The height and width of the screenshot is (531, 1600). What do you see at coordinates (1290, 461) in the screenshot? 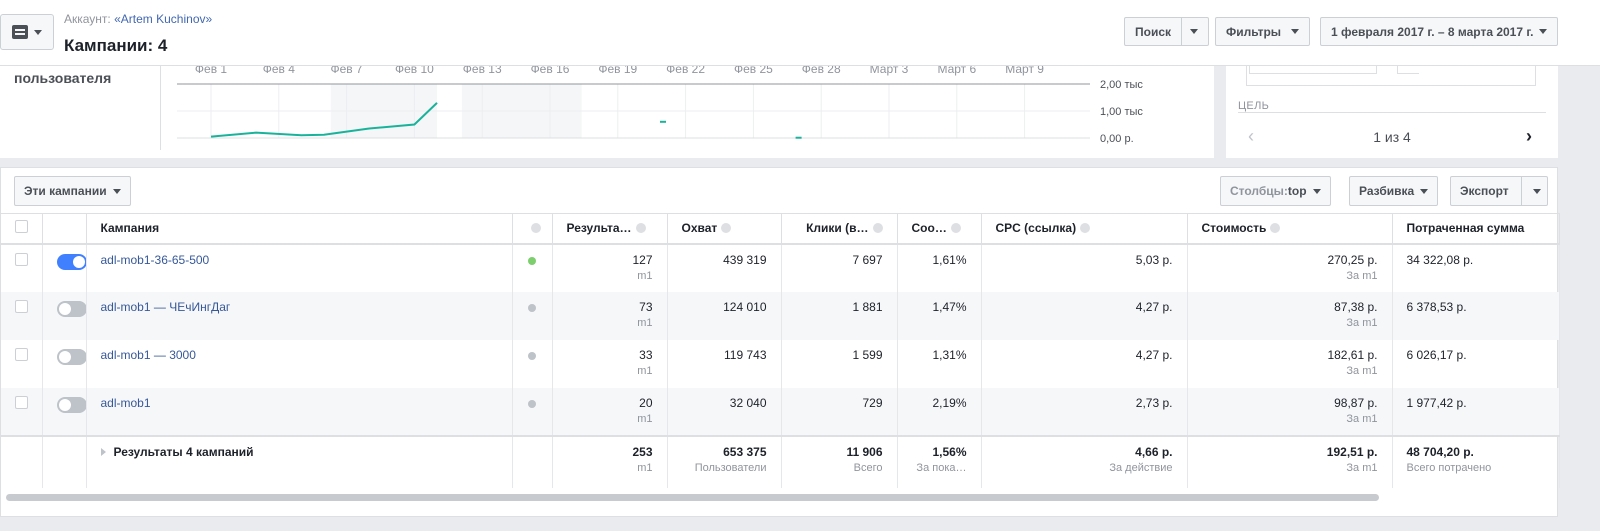
I see `summary-cost-cell: 192,51 р. За m1` at bounding box center [1290, 461].